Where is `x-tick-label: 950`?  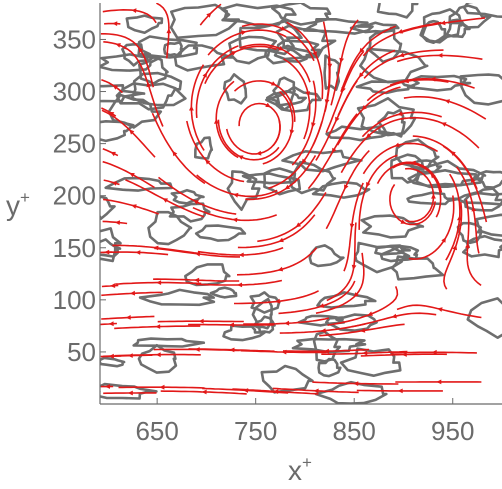 x-tick-label: 950 is located at coordinates (452, 431).